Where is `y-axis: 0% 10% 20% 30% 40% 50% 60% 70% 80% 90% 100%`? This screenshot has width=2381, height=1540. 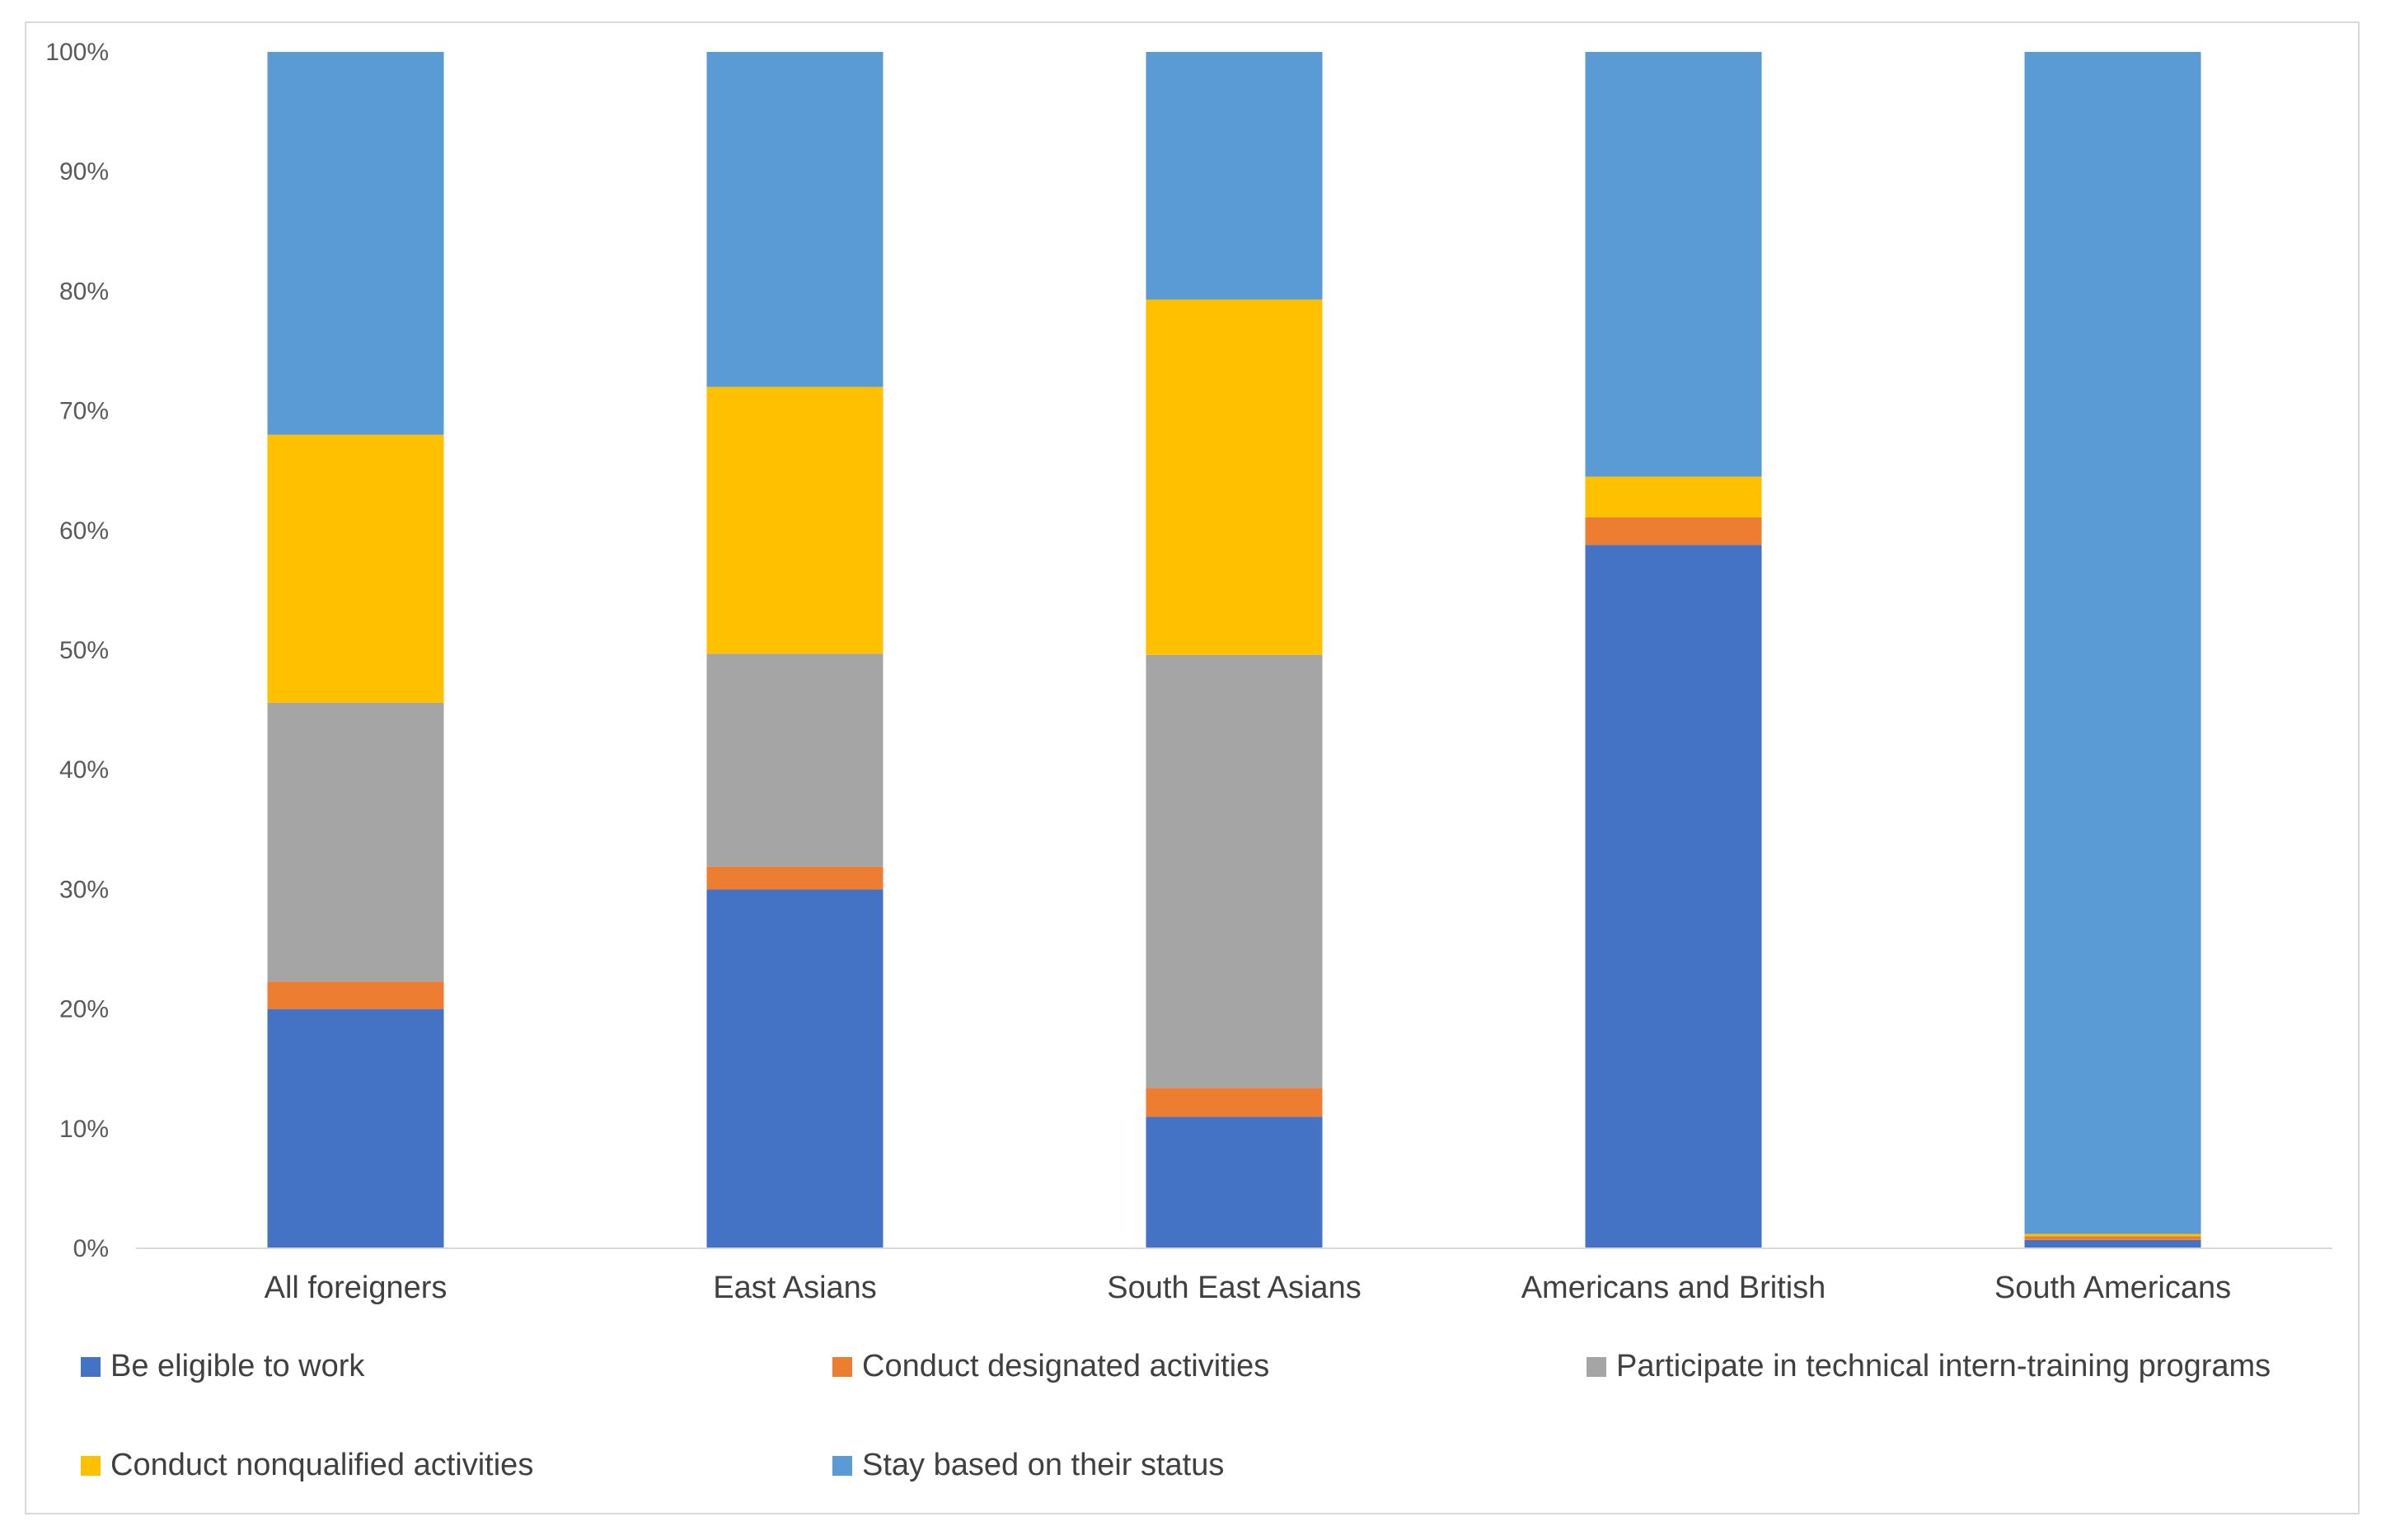
y-axis: 0% 10% 20% 30% 40% 50% 60% 70% 80% 90% 100% is located at coordinates (77, 650).